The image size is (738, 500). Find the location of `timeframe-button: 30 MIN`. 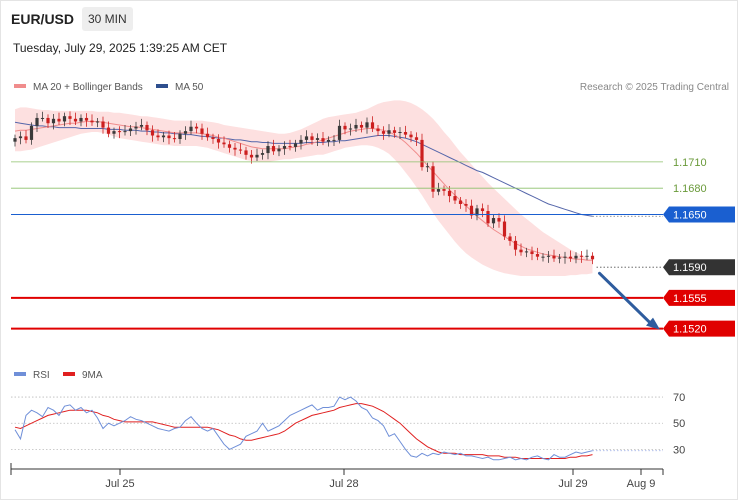

timeframe-button: 30 MIN is located at coordinates (107, 19).